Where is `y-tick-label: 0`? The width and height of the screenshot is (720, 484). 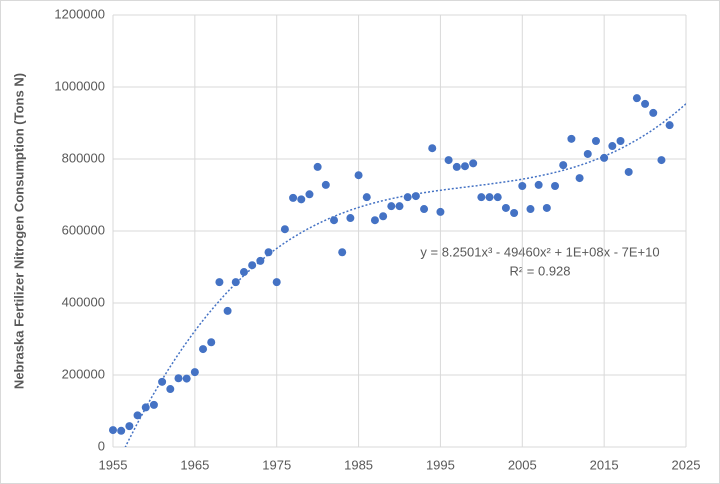
y-tick-label: 0 is located at coordinates (101, 445).